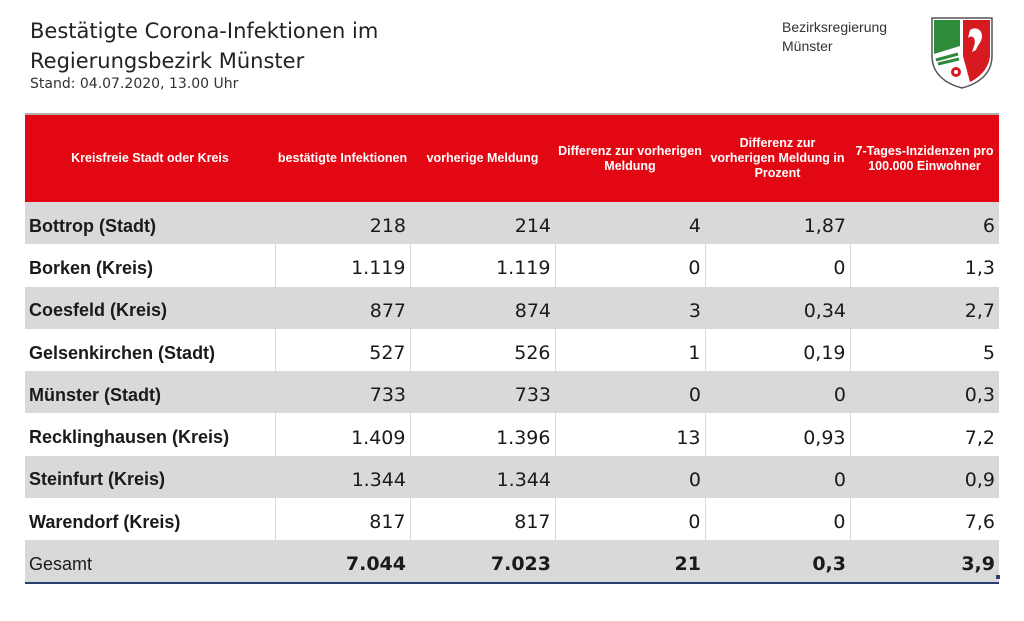 Image resolution: width=1024 pixels, height=621 pixels. What do you see at coordinates (979, 479) in the screenshot?
I see `table-cell: 0,9` at bounding box center [979, 479].